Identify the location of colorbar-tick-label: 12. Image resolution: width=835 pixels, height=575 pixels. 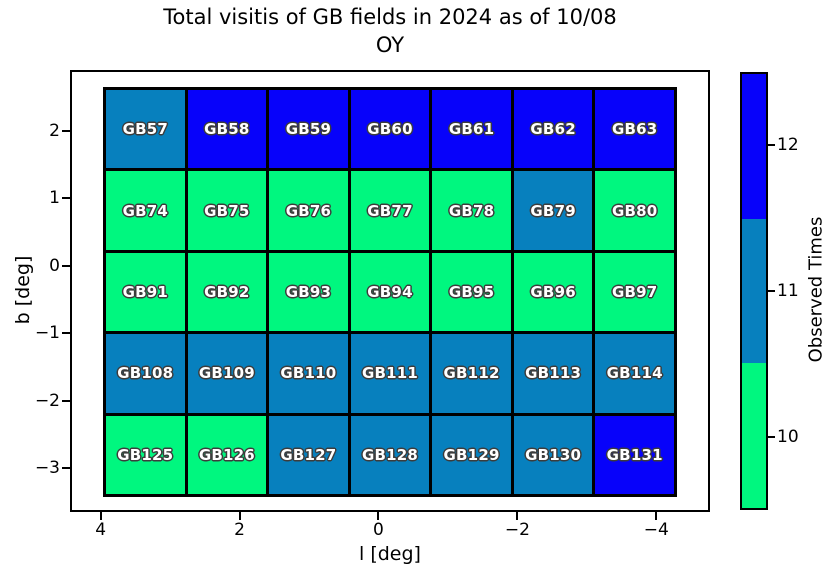
(788, 145).